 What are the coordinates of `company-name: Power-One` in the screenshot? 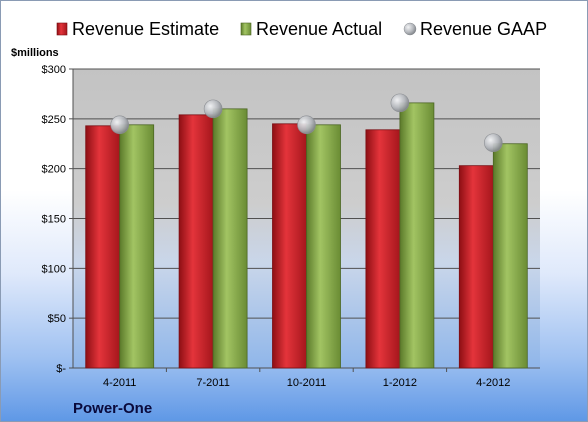 It's located at (112, 408).